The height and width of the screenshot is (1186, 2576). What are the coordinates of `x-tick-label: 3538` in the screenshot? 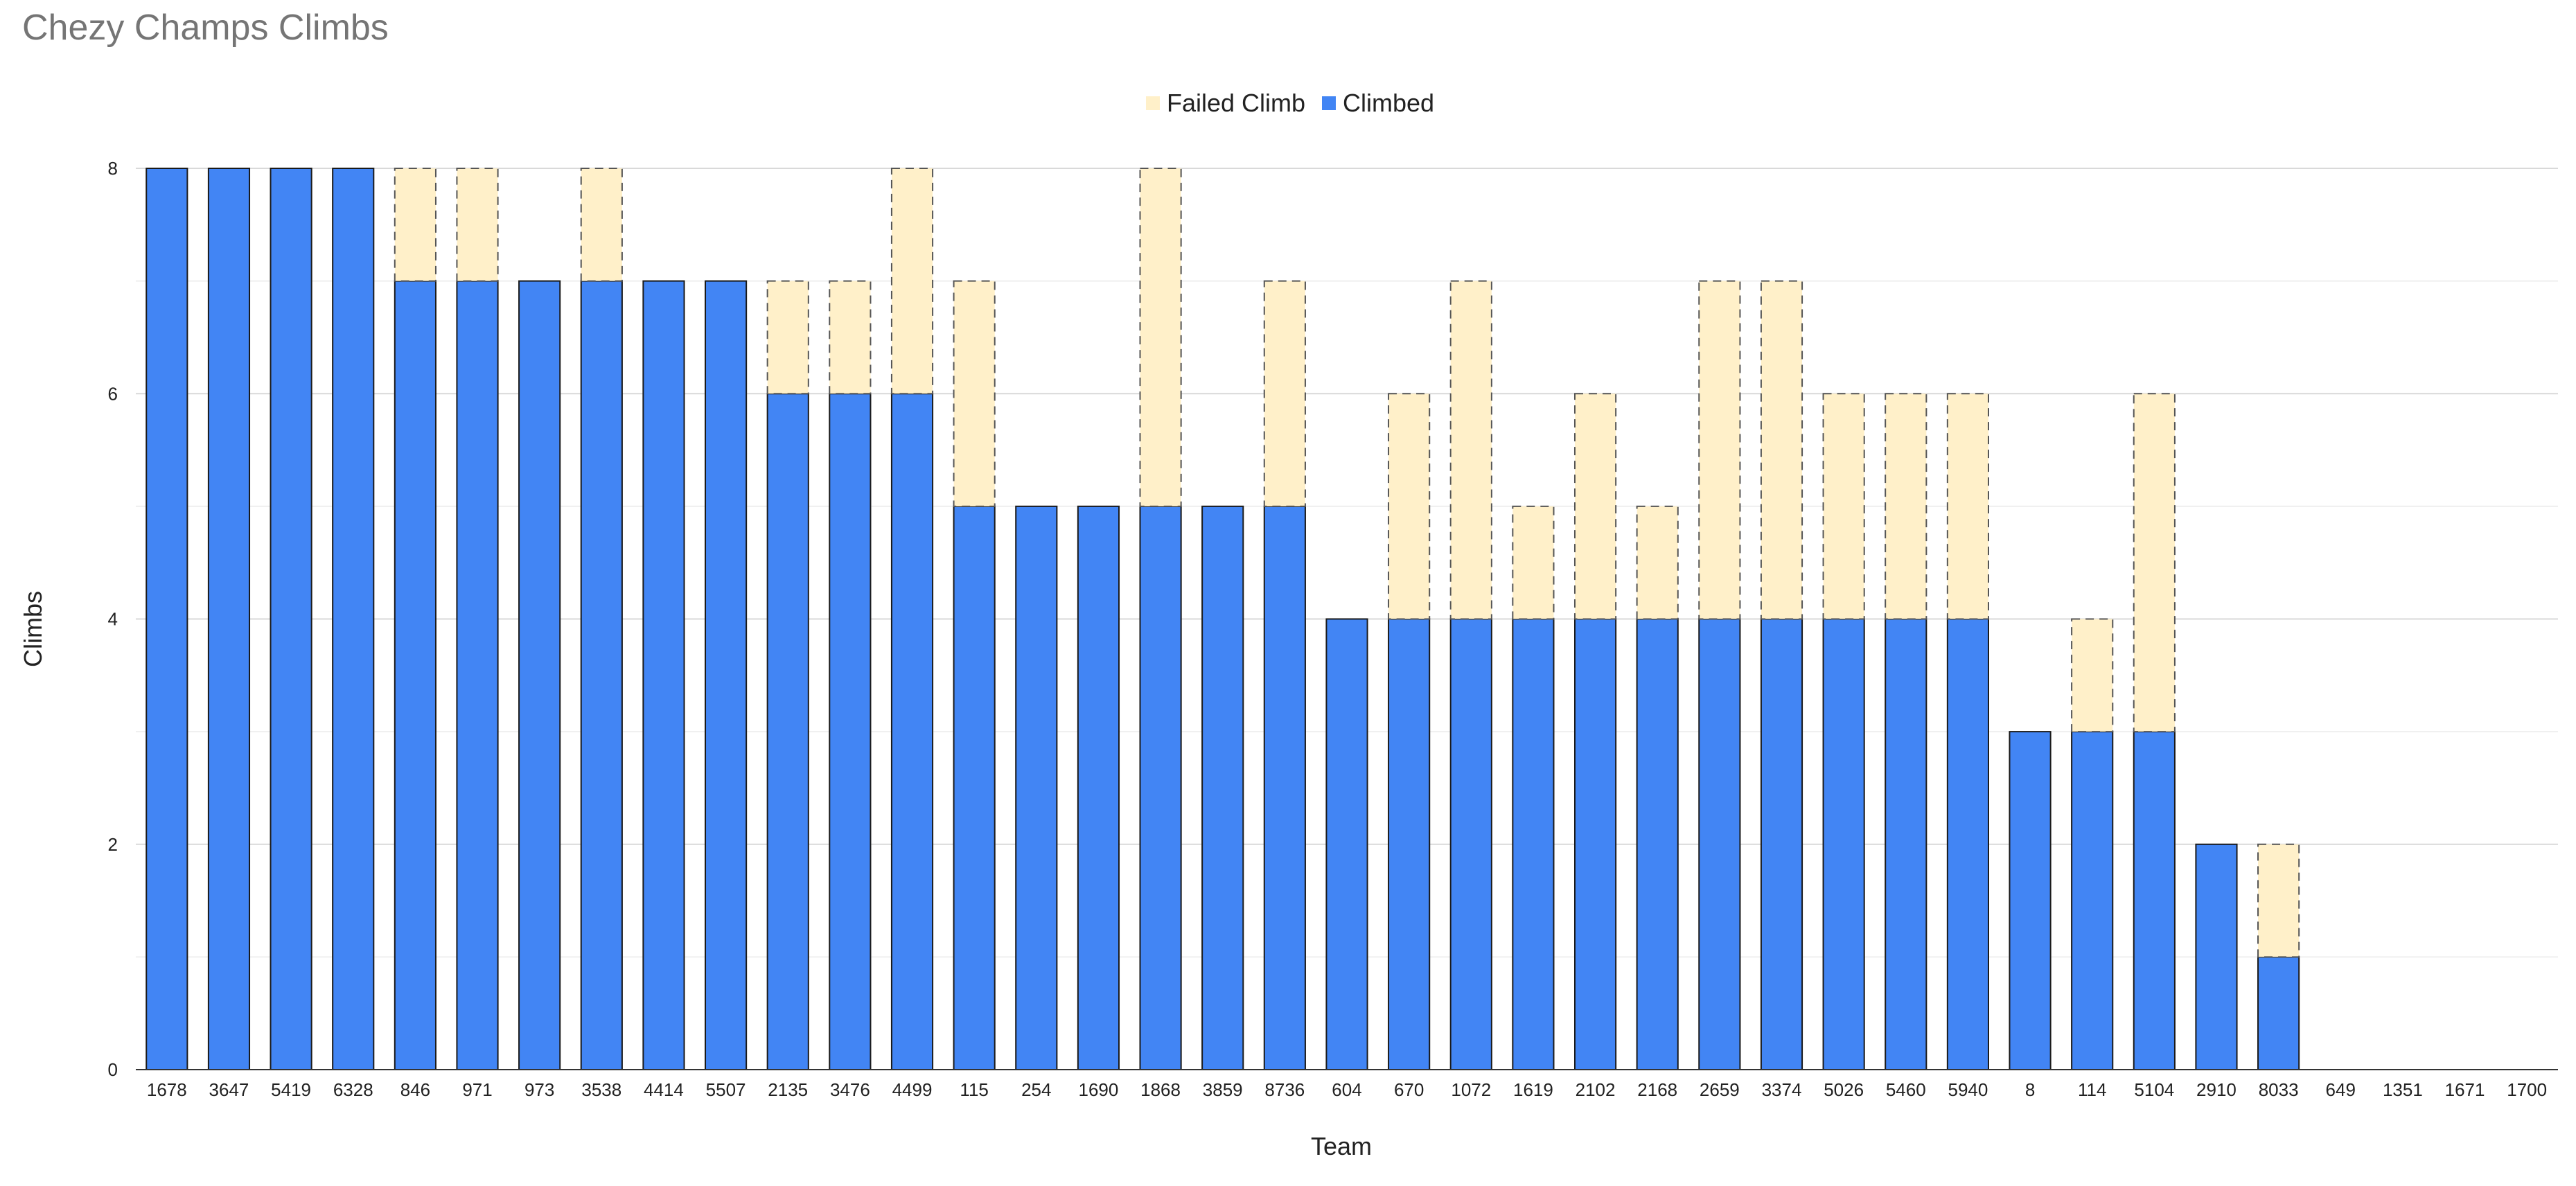 It's located at (601, 1089).